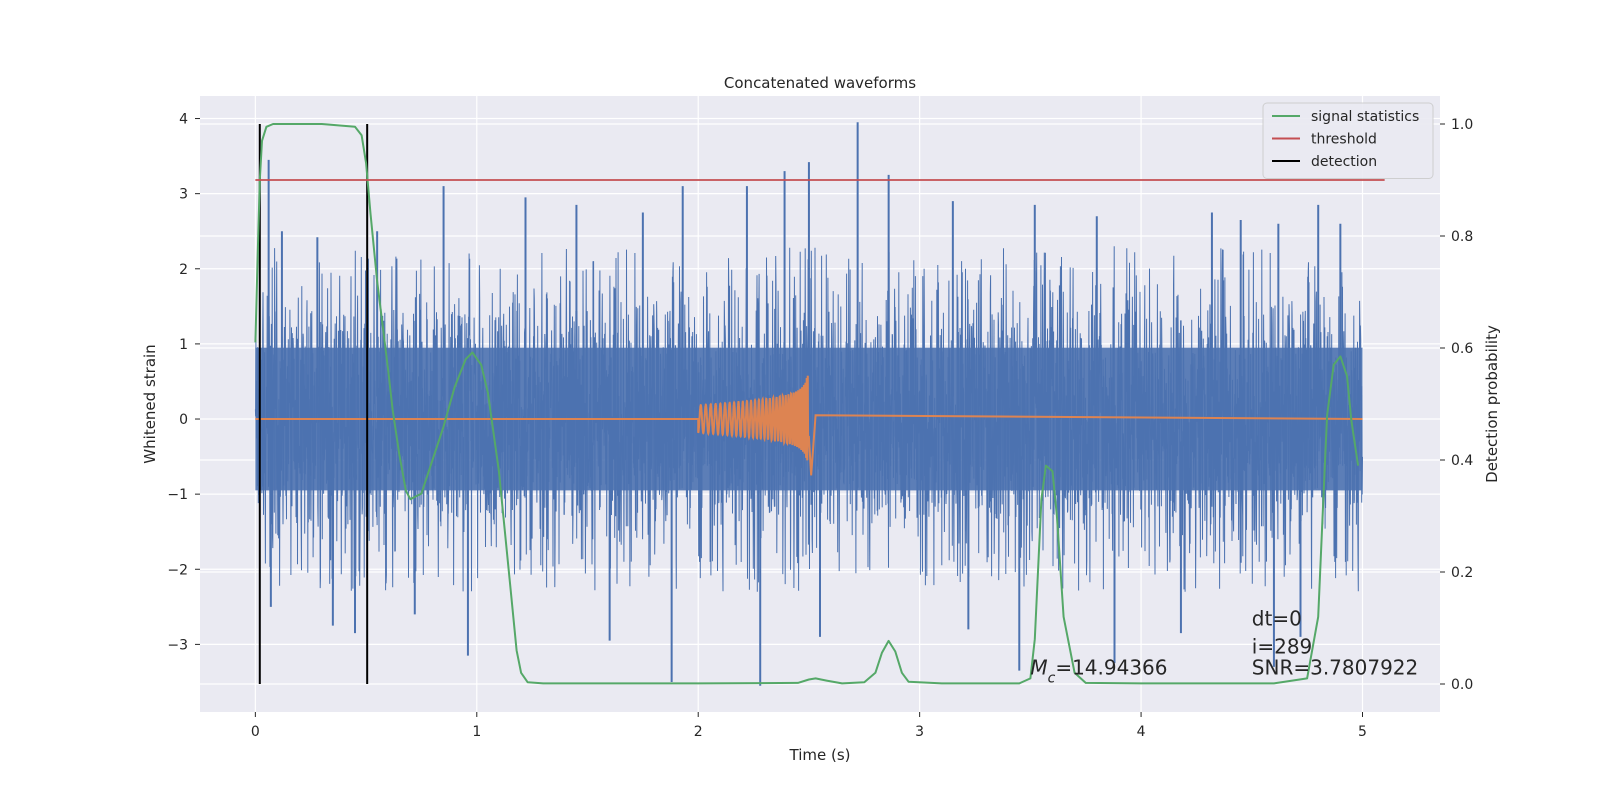 Image resolution: width=1600 pixels, height=805 pixels. Describe the element at coordinates (177, 495) in the screenshot. I see `y-left-tick-label: −1` at that location.